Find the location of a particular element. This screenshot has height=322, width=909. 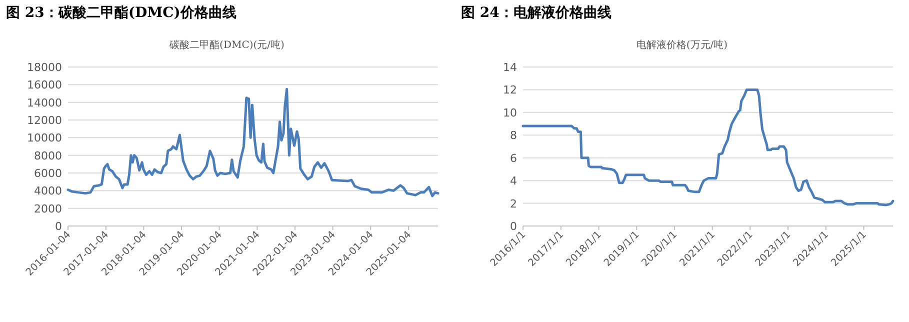

chart-subtitle: 碳酸二甲酯(DMC)(元/吨) is located at coordinates (226, 45).